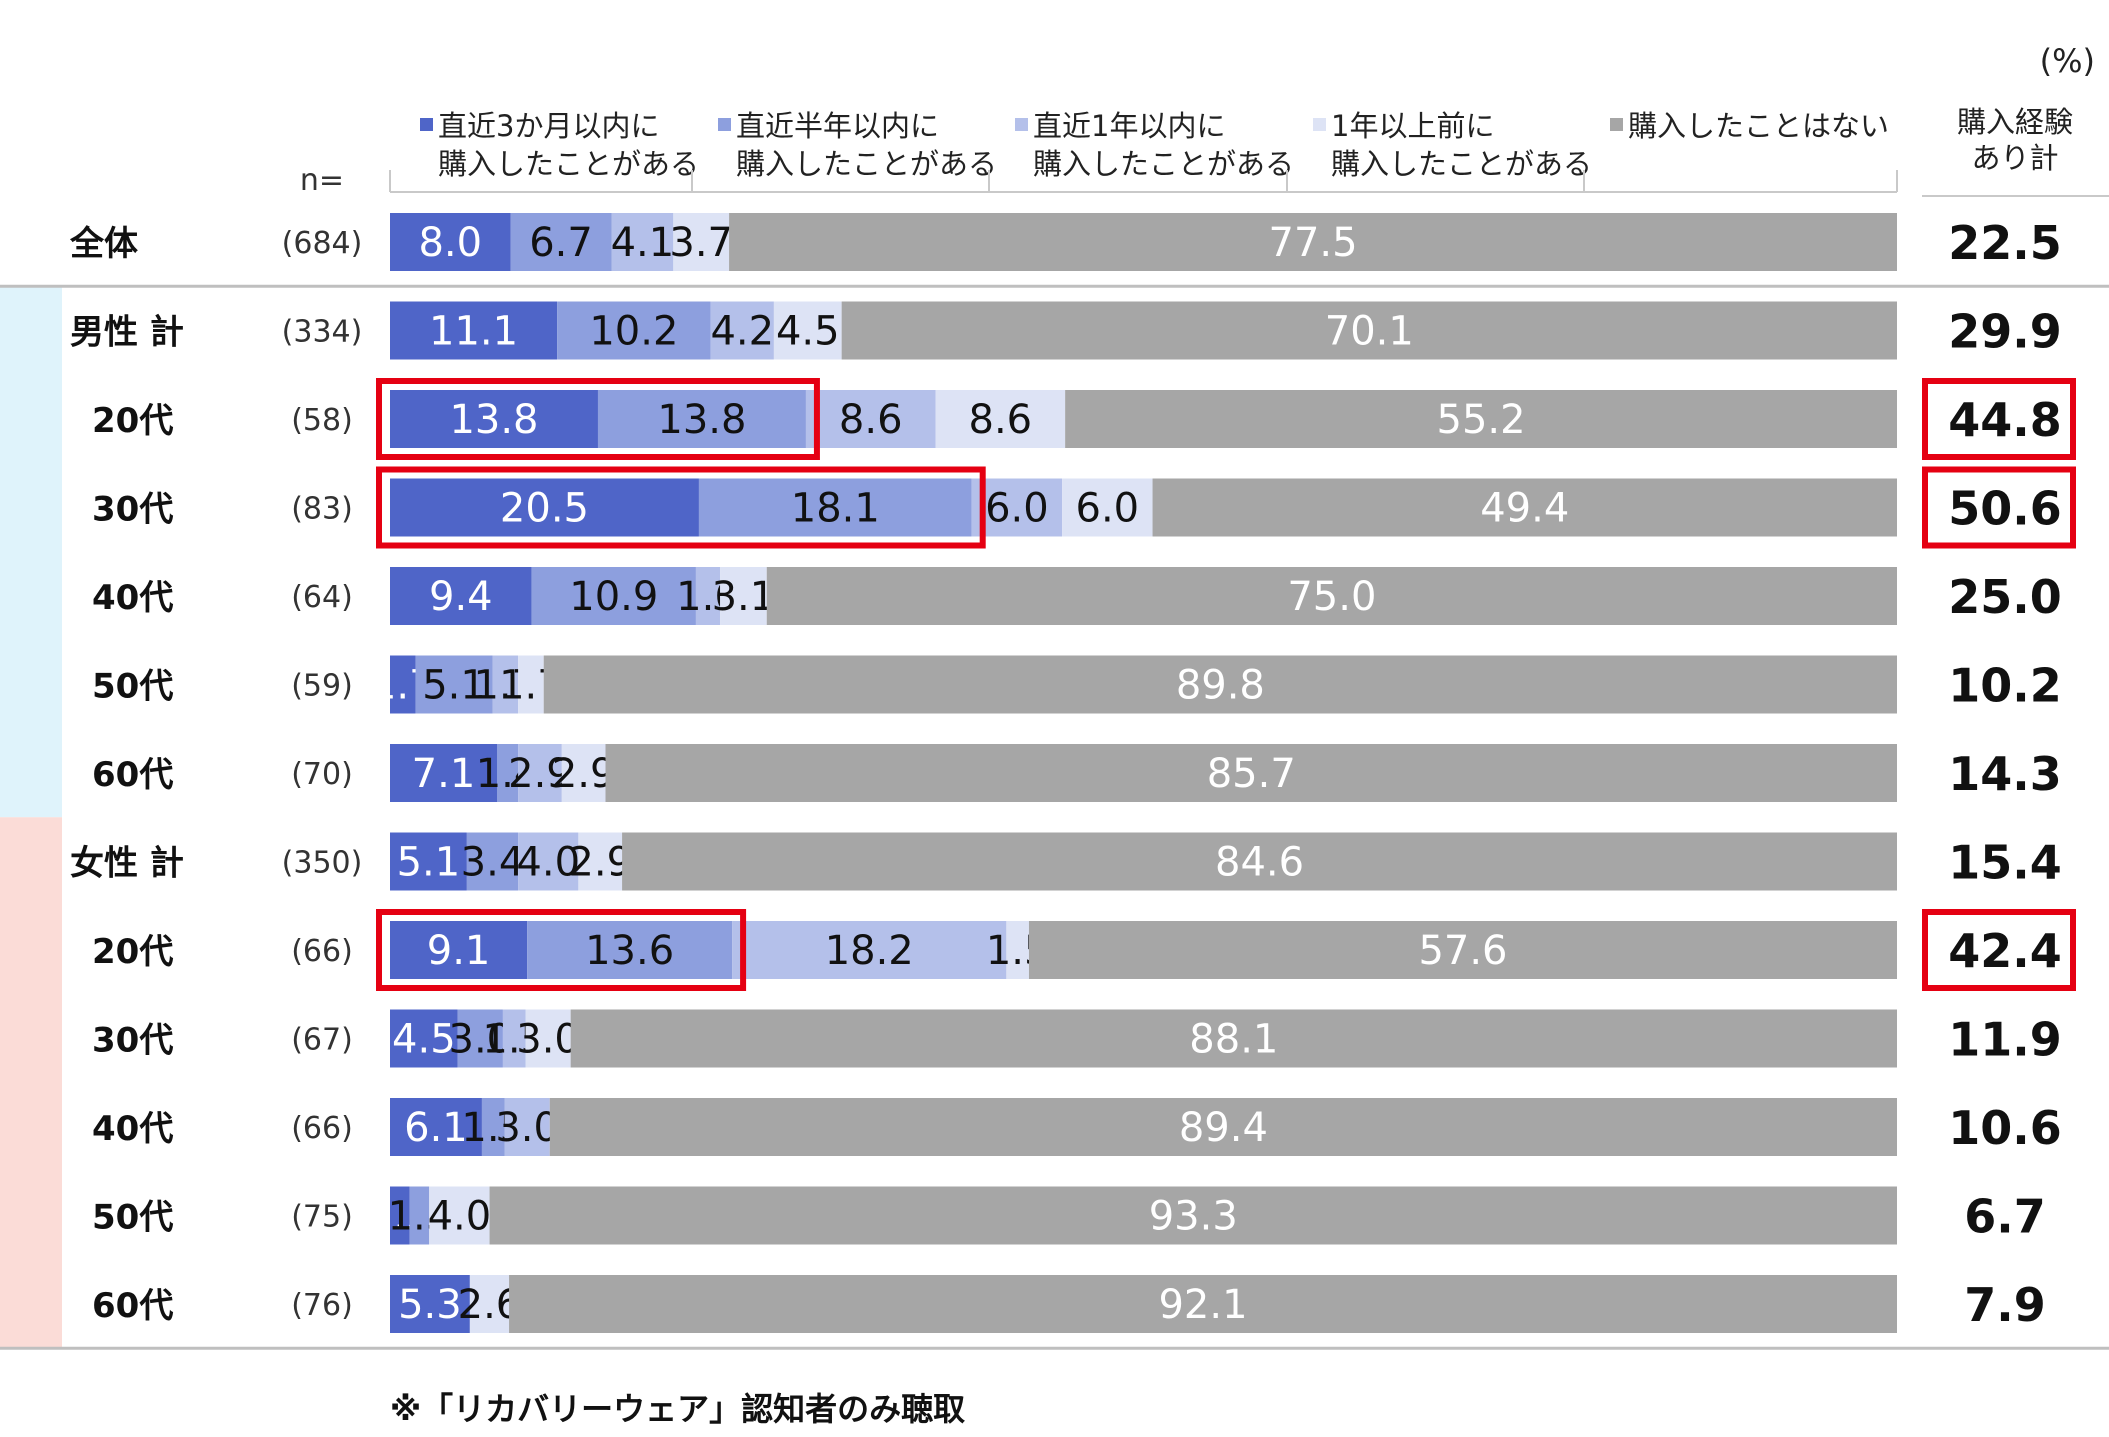 This screenshot has height=1437, width=2109. I want to click on bar-value-label: 18.2, so click(869, 951).